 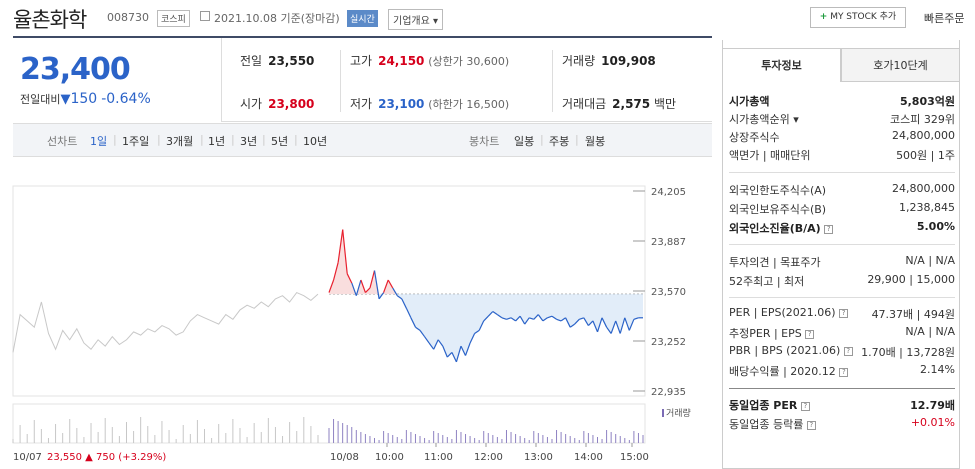 What do you see at coordinates (84, 99) in the screenshot?
I see `change-amount: 150` at bounding box center [84, 99].